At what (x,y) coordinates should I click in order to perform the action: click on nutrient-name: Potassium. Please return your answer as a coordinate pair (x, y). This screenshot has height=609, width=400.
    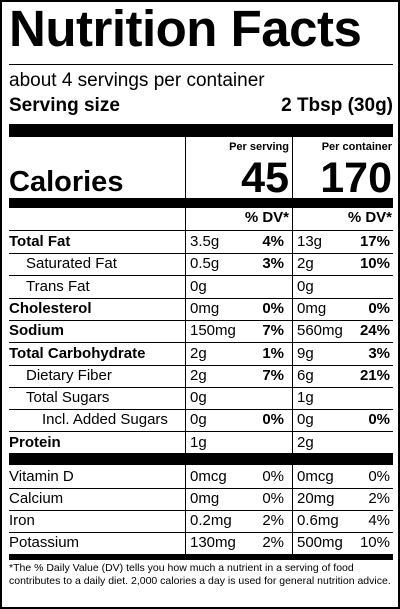
    Looking at the image, I should click on (44, 542).